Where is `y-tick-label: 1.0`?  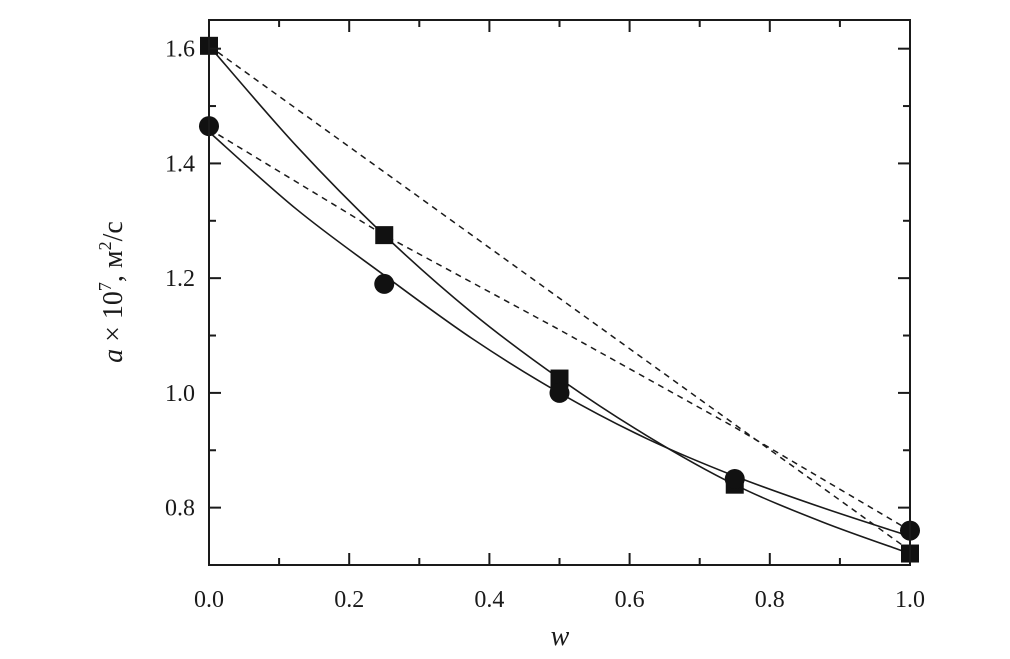
y-tick-label: 1.0 is located at coordinates (180, 394).